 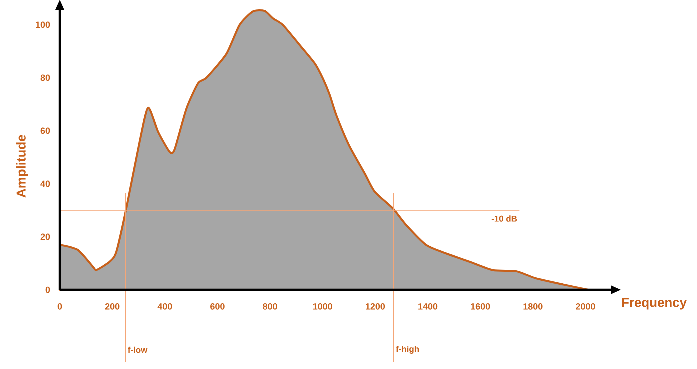 What do you see at coordinates (376, 307) in the screenshot?
I see `x-tick-label: 1200` at bounding box center [376, 307].